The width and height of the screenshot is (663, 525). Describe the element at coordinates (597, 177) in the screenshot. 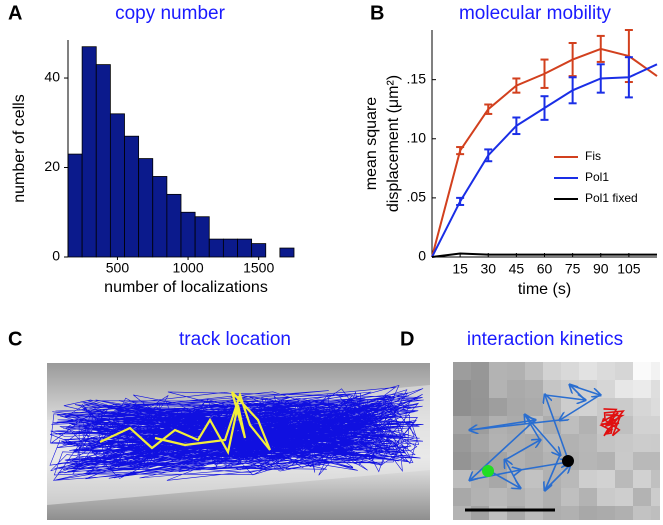

I see `legend-label: Pol1` at that location.